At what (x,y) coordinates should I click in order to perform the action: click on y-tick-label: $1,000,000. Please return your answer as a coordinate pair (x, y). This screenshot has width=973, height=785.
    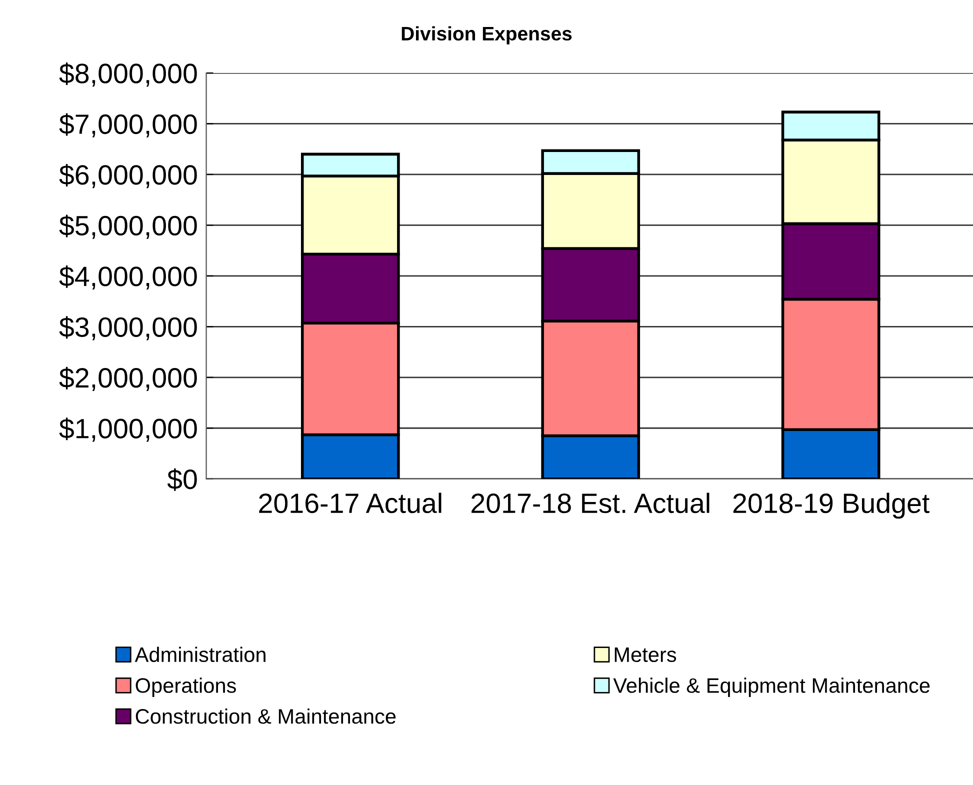
    Looking at the image, I should click on (128, 430).